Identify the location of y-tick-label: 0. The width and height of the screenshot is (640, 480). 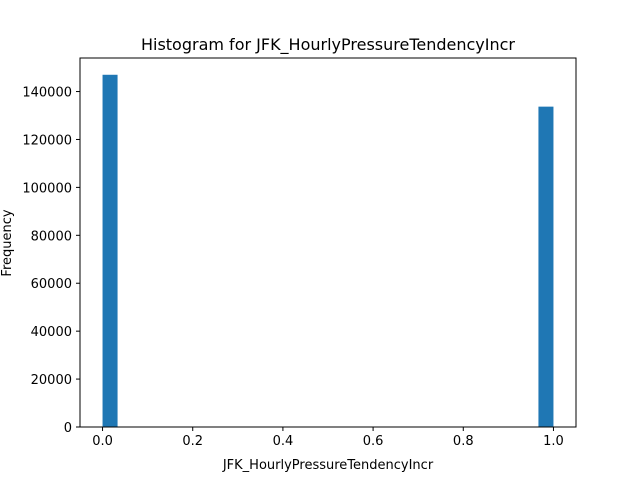
(68, 428).